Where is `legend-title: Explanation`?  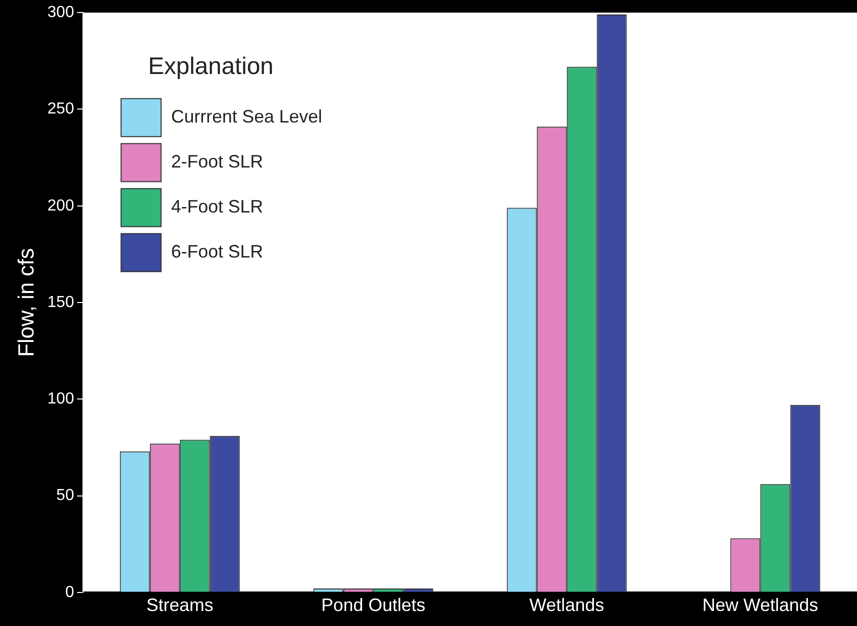
legend-title: Explanation is located at coordinates (211, 66).